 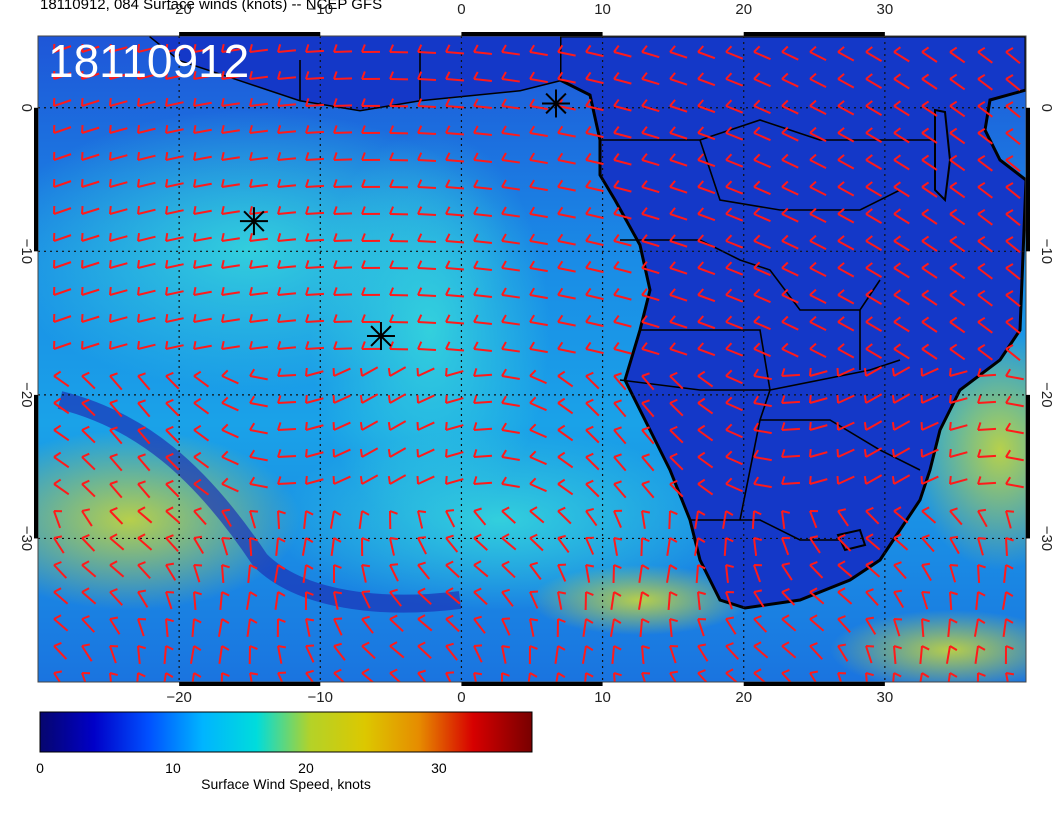 What do you see at coordinates (241, 768) in the screenshot?
I see `colorbar-ticks: 0 10 20 30` at bounding box center [241, 768].